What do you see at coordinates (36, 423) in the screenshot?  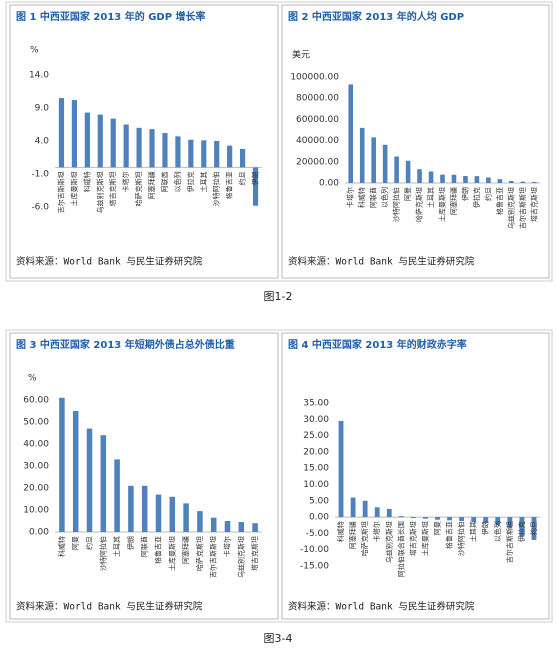 I see `y-tick-label: 50.00` at bounding box center [36, 423].